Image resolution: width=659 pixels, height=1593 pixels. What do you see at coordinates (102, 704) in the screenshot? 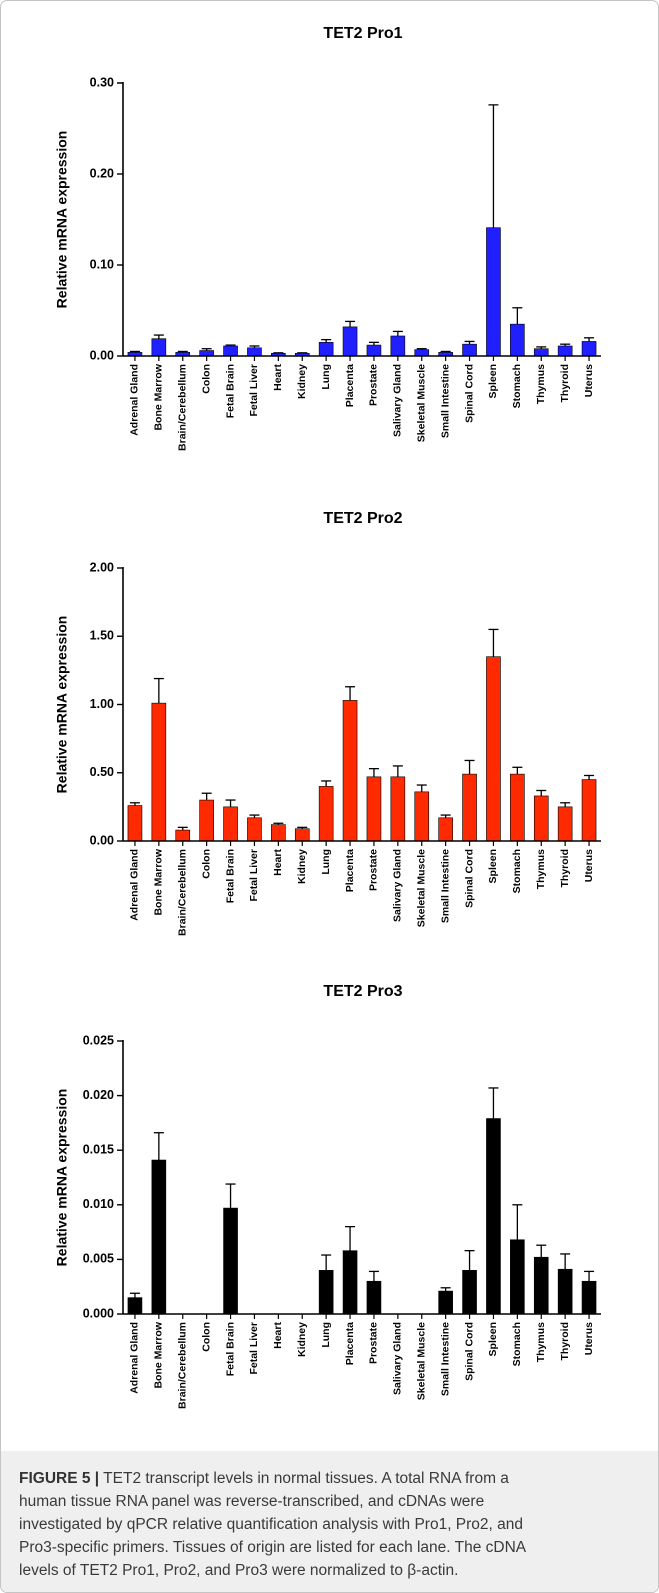
I see `y-tick-label: 1.00` at bounding box center [102, 704].